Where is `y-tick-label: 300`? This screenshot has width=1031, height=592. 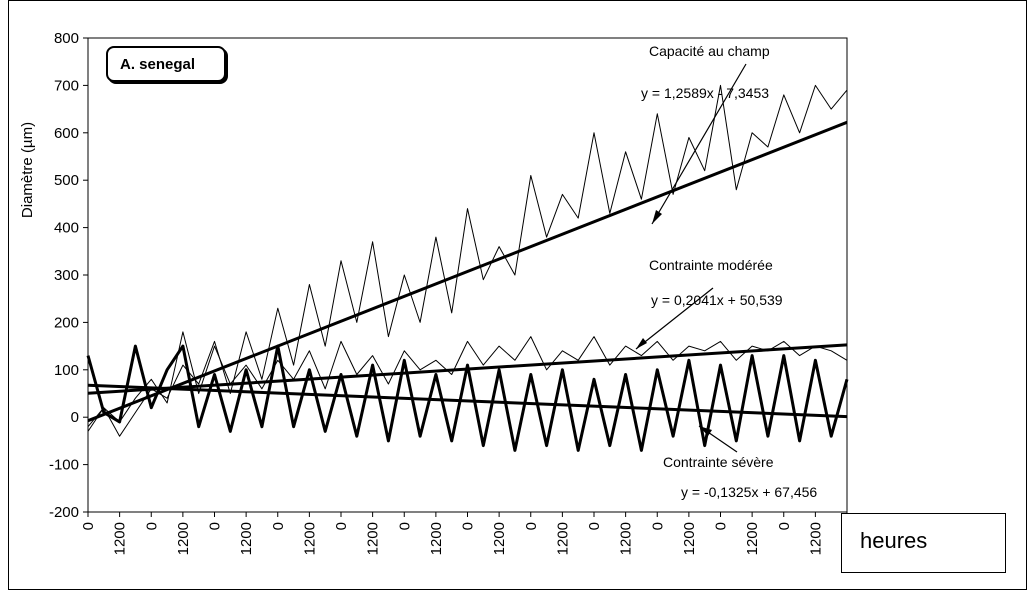
y-tick-label: 300 is located at coordinates (66, 275).